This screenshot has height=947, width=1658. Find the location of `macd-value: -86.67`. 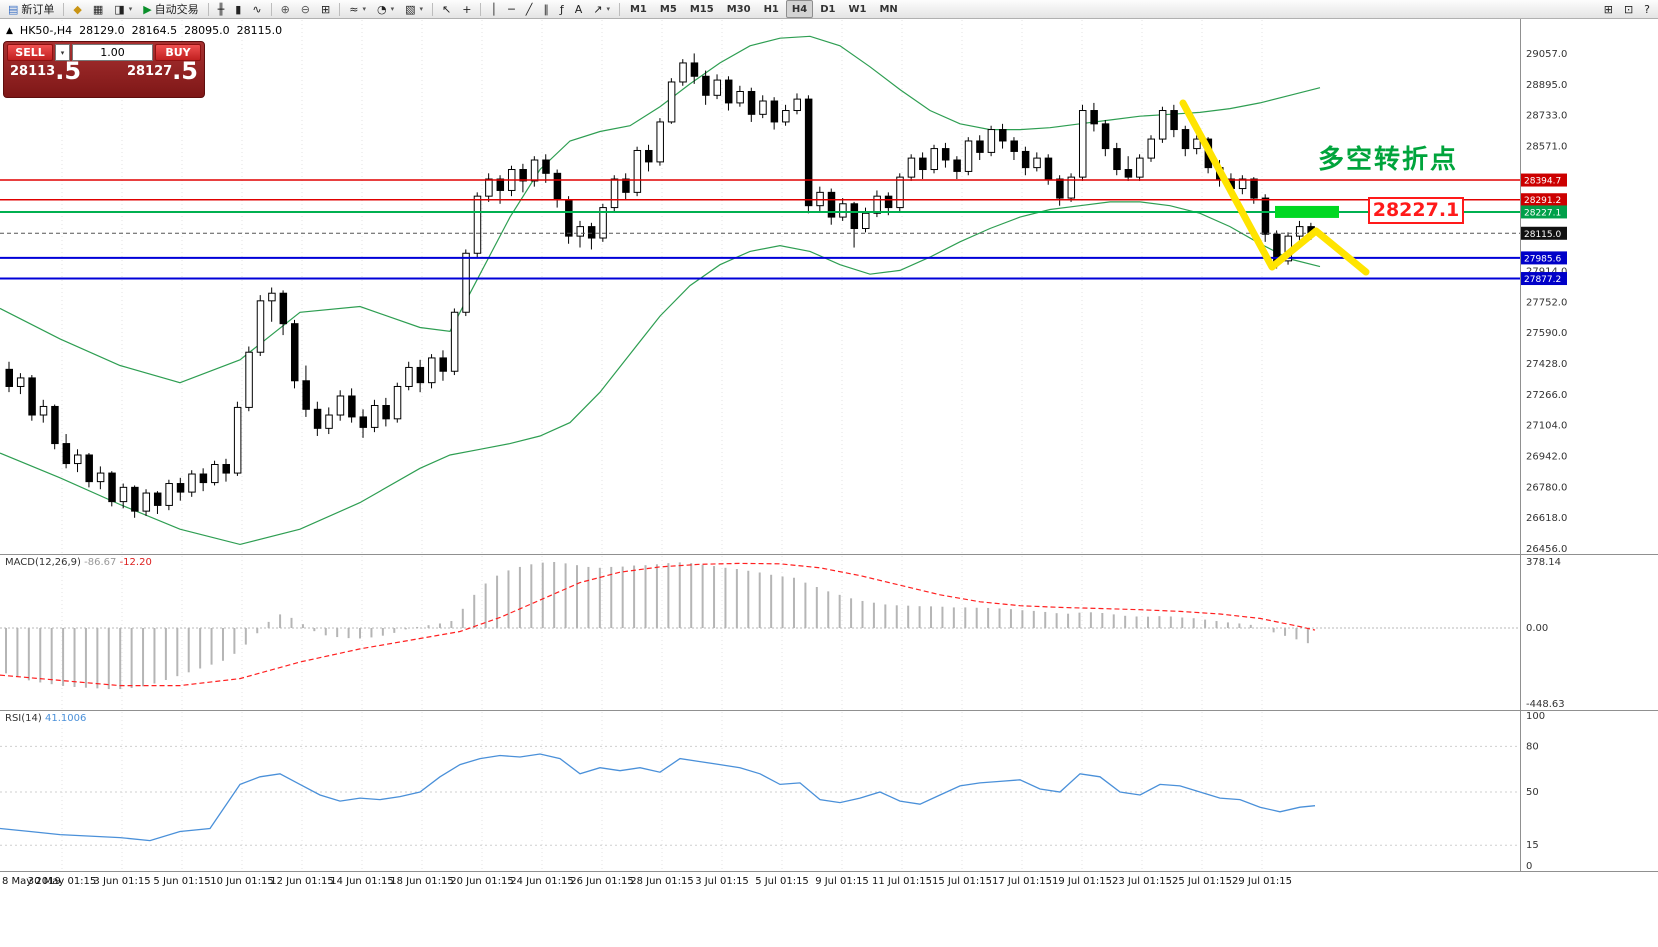

macd-value: -86.67 is located at coordinates (100, 562).